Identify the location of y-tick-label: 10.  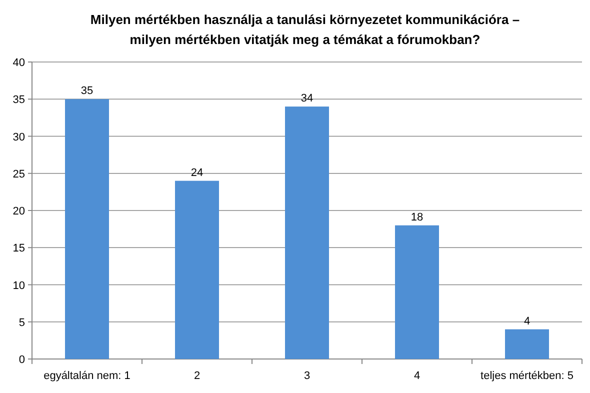
(18, 286).